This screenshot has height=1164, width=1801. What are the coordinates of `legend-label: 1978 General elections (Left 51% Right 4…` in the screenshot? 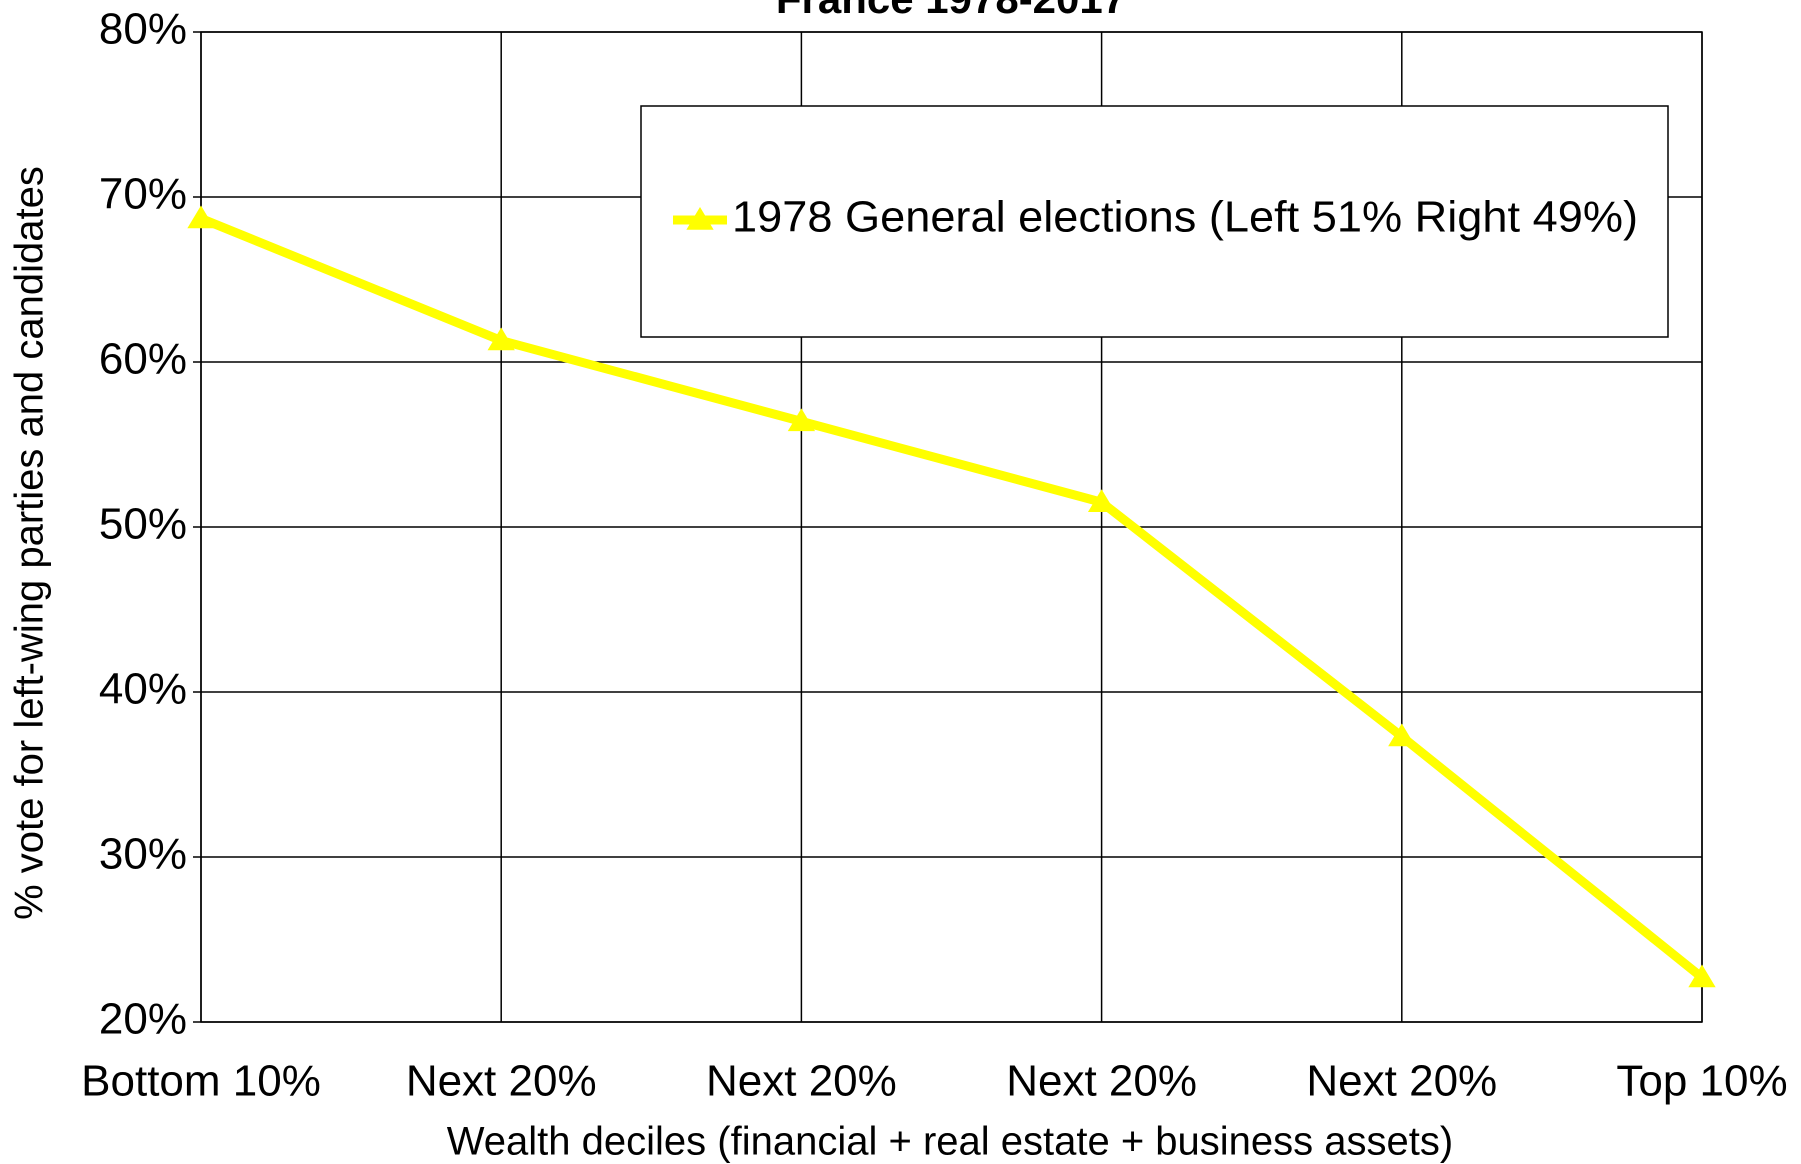 It's located at (1185, 217).